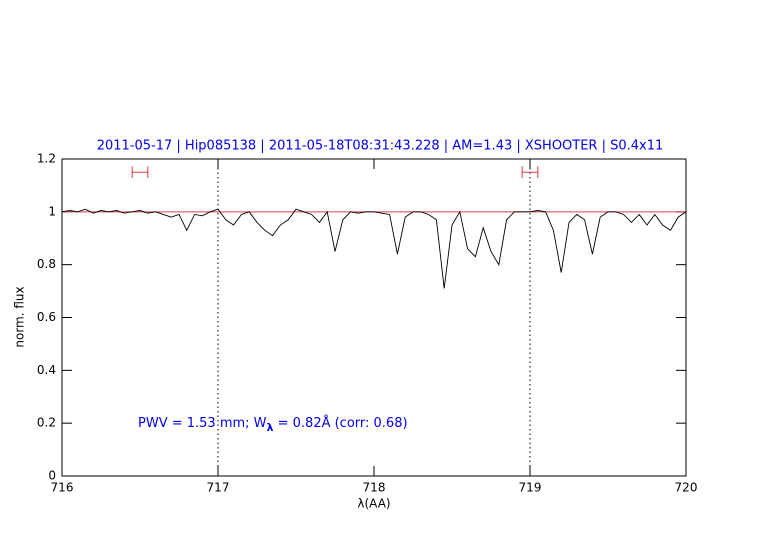 The height and width of the screenshot is (542, 782). Describe the element at coordinates (52, 476) in the screenshot. I see `y-tick-label: 0` at that location.